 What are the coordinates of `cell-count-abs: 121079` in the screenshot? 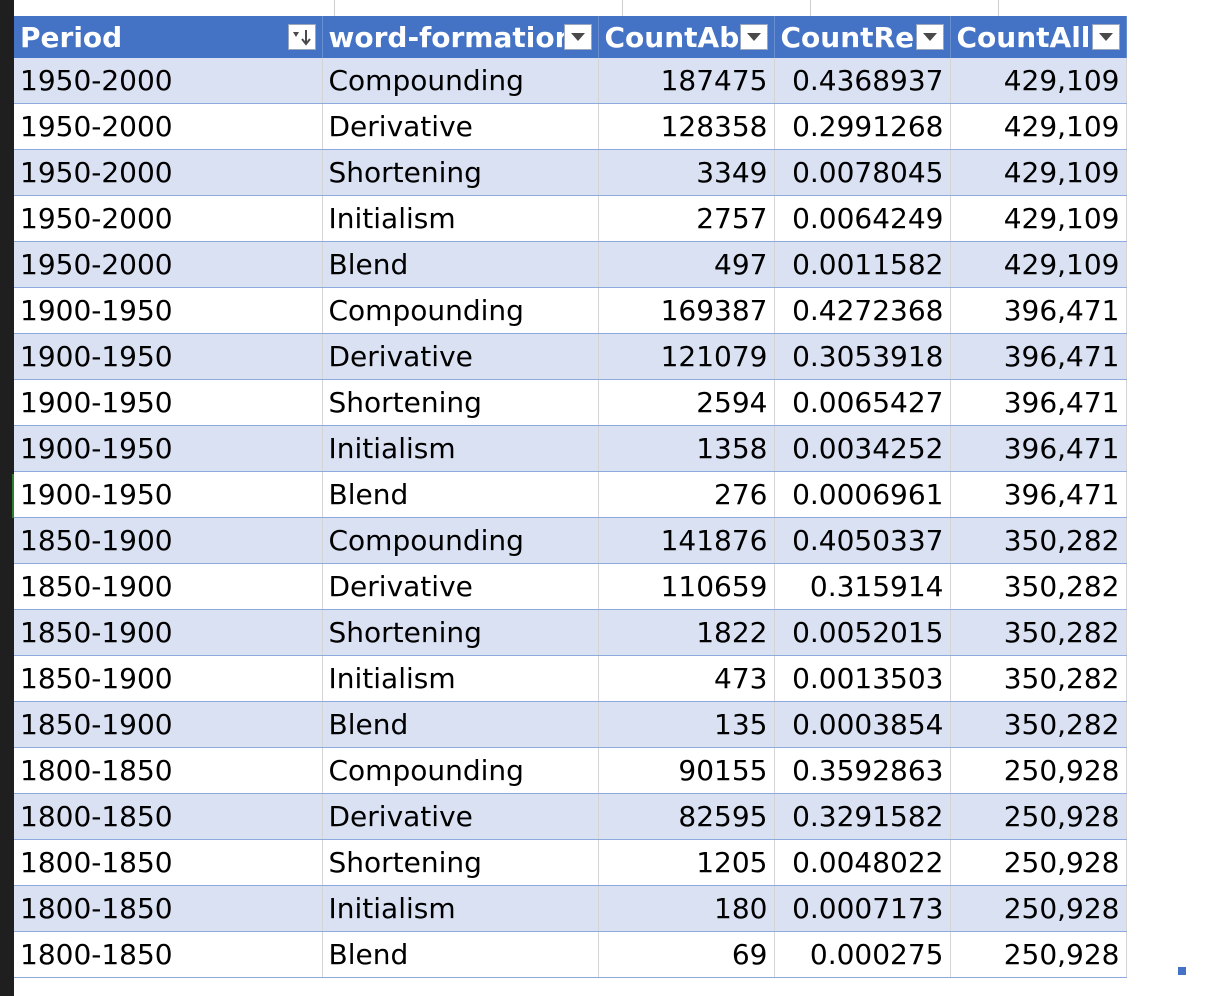 It's located at (686, 356).